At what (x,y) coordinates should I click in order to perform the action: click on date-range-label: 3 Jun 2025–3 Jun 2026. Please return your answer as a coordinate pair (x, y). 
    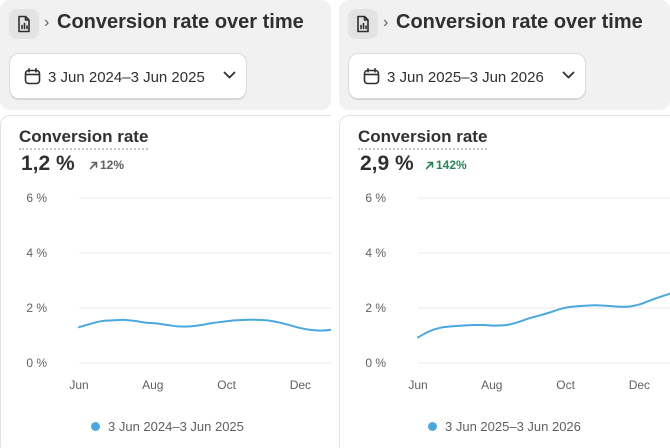
    Looking at the image, I should click on (465, 77).